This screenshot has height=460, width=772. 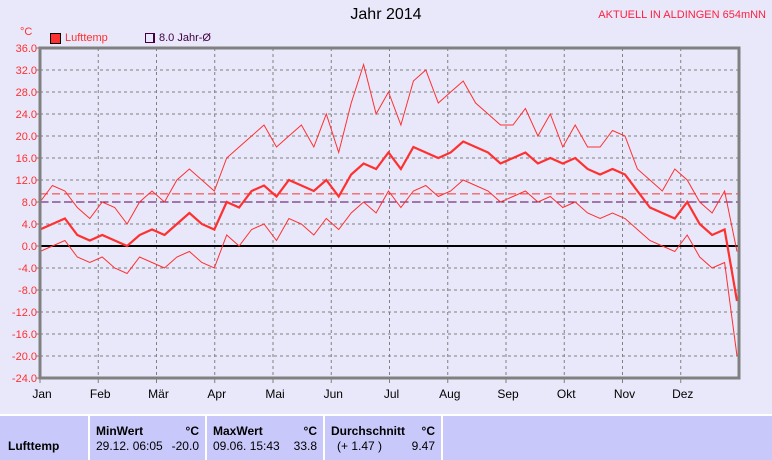 I want to click on avg-value: 9.47, so click(x=423, y=446).